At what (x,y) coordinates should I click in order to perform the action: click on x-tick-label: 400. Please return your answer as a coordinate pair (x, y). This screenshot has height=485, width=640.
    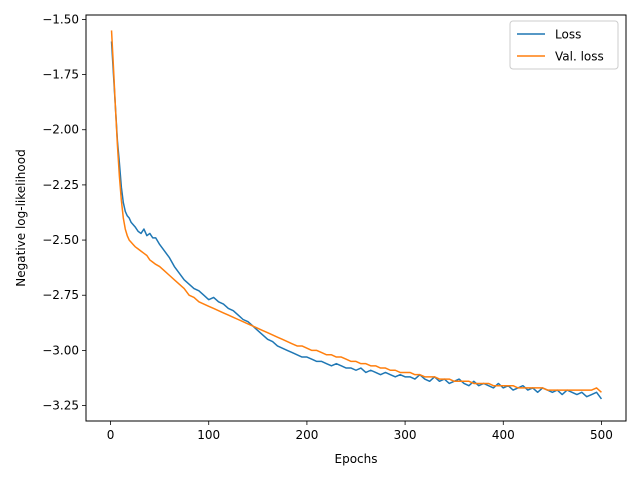
    Looking at the image, I should click on (503, 435).